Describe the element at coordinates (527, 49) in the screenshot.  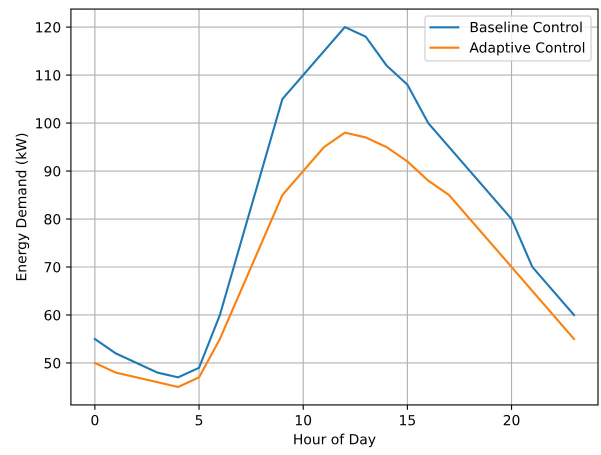
I see `legend-label: Adaptive Control` at that location.